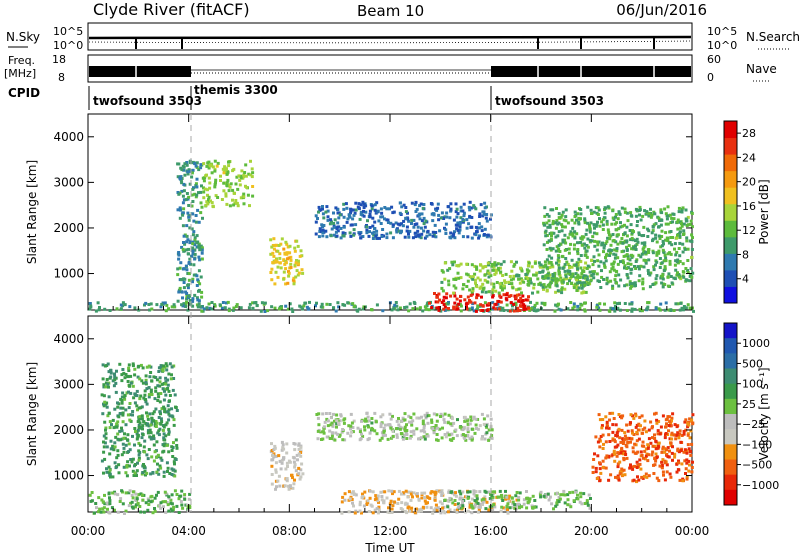 This screenshot has width=800, height=554. What do you see at coordinates (68, 228) in the screenshot?
I see `y-tick-label: 2000` at bounding box center [68, 228].